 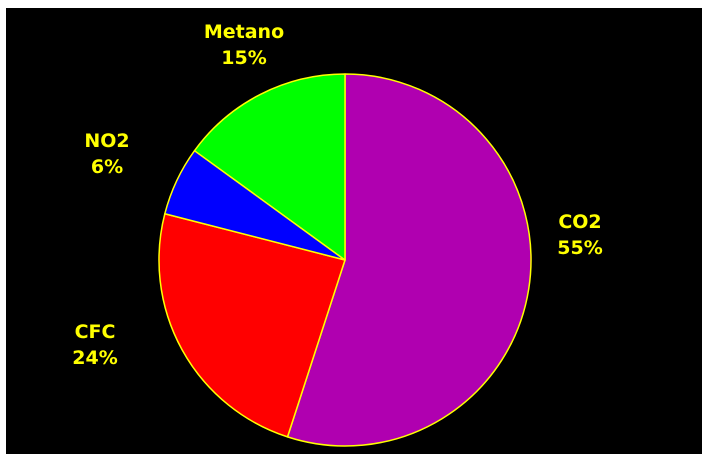 What do you see at coordinates (580, 222) in the screenshot?
I see `label-co2-name: CO2` at bounding box center [580, 222].